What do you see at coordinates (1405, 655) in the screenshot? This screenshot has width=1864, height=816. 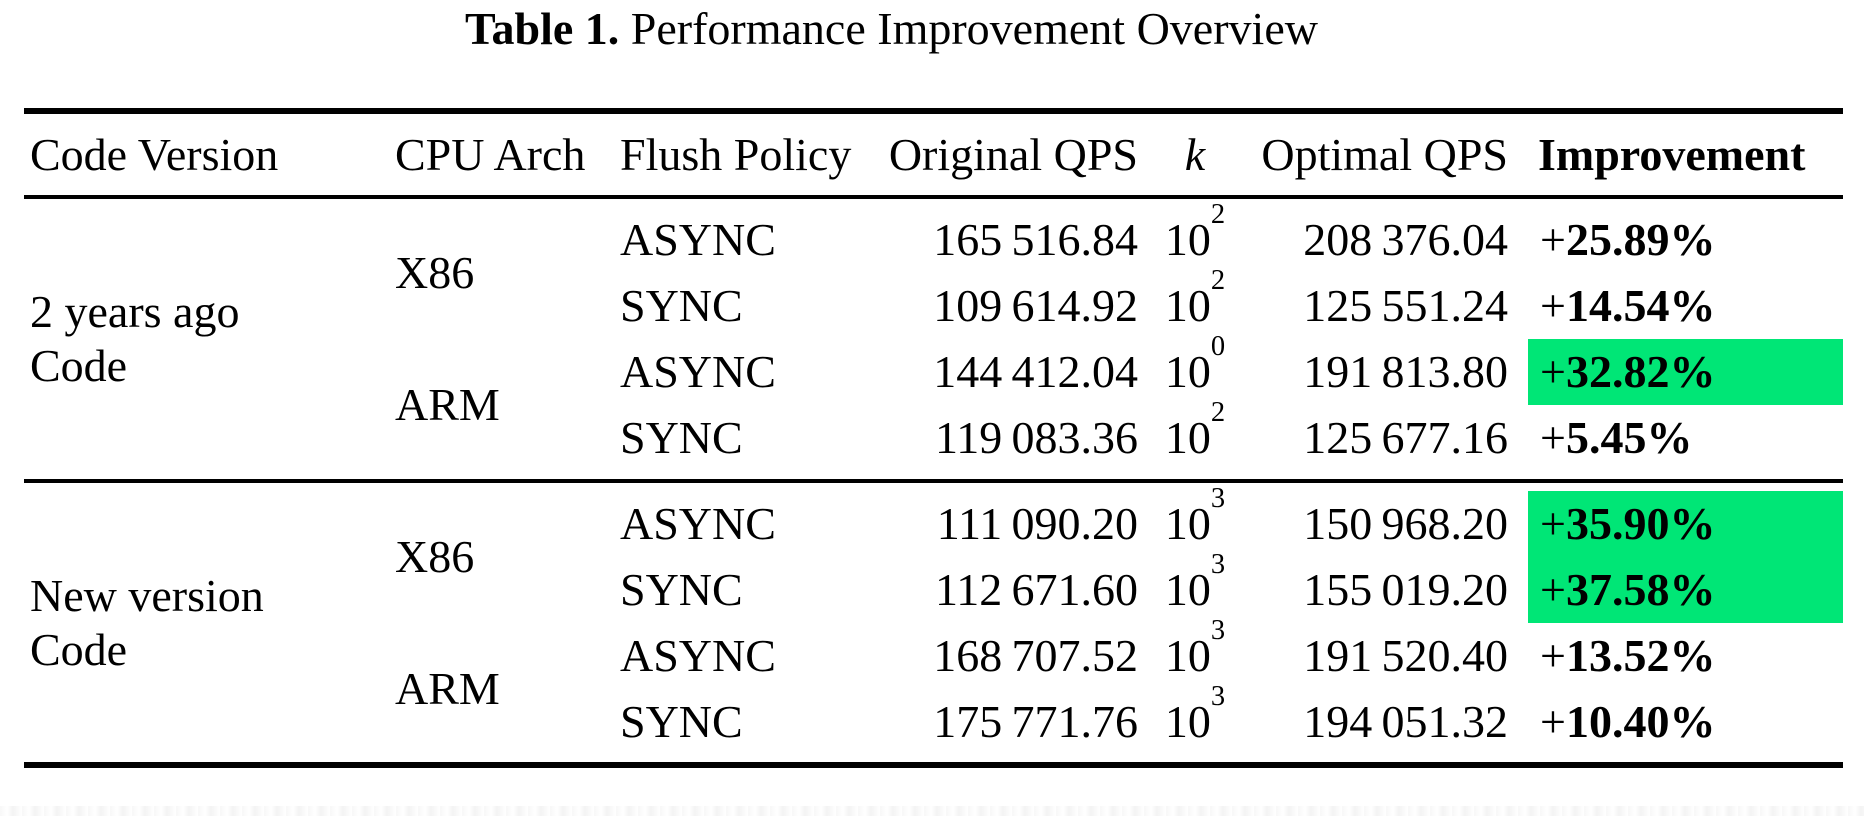 I see `cell-optimal-qps: 191 520.40` at bounding box center [1405, 655].